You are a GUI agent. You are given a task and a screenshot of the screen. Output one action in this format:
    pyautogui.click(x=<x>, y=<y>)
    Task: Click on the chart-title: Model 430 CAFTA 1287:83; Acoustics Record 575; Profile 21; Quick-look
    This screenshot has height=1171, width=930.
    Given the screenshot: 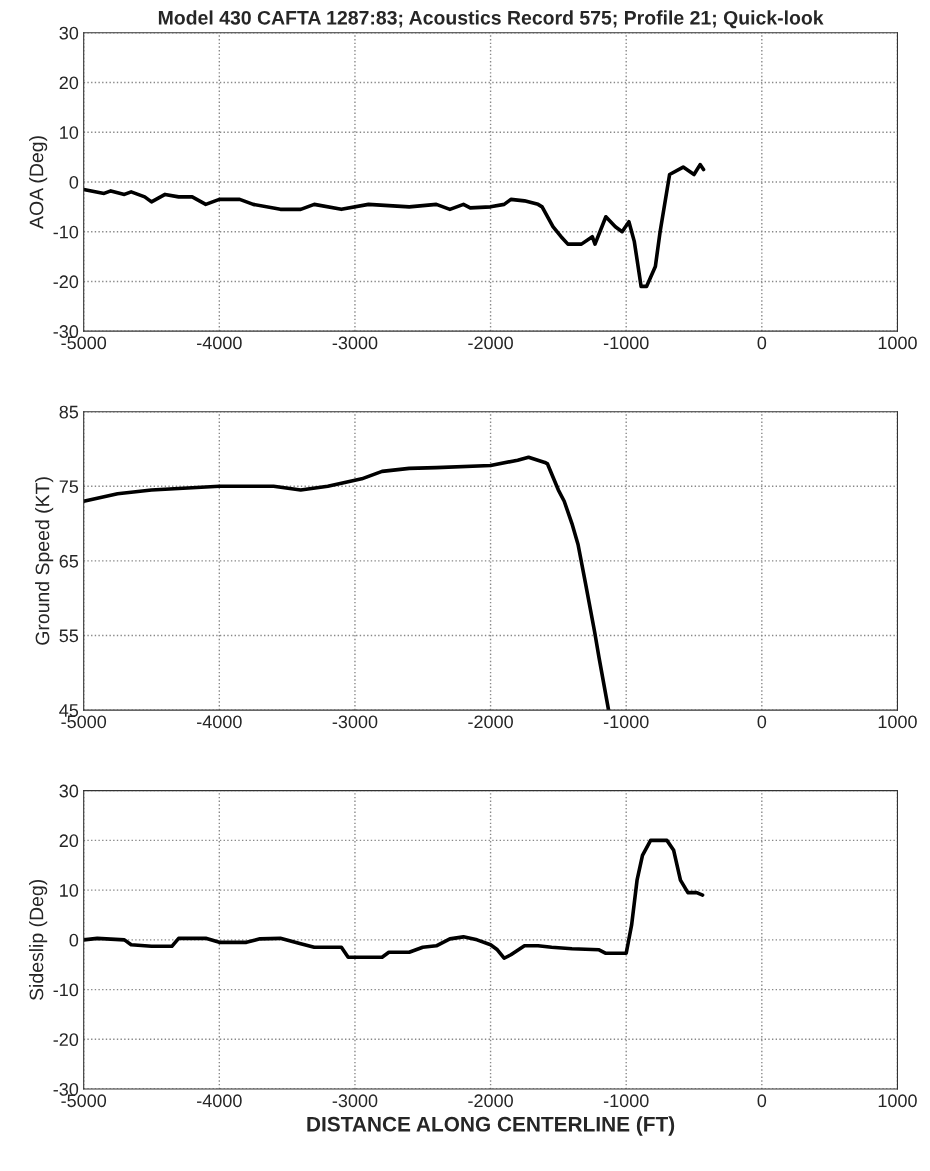 What is the action you would take?
    pyautogui.click(x=491, y=19)
    